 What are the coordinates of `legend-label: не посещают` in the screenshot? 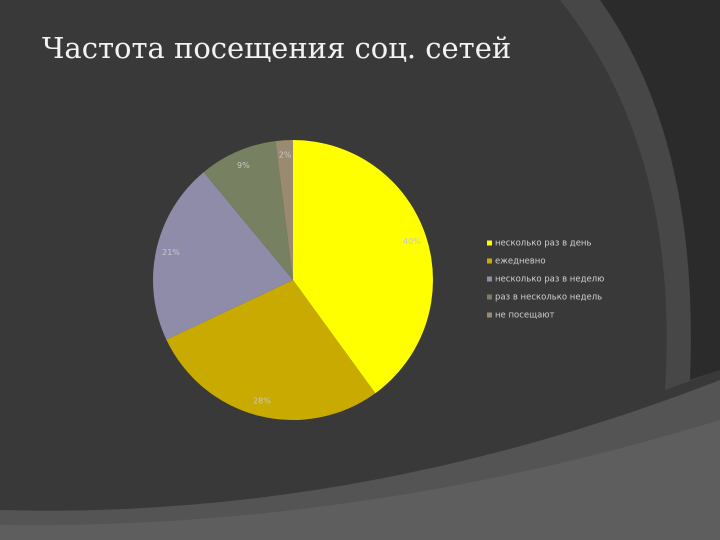 It's located at (525, 316).